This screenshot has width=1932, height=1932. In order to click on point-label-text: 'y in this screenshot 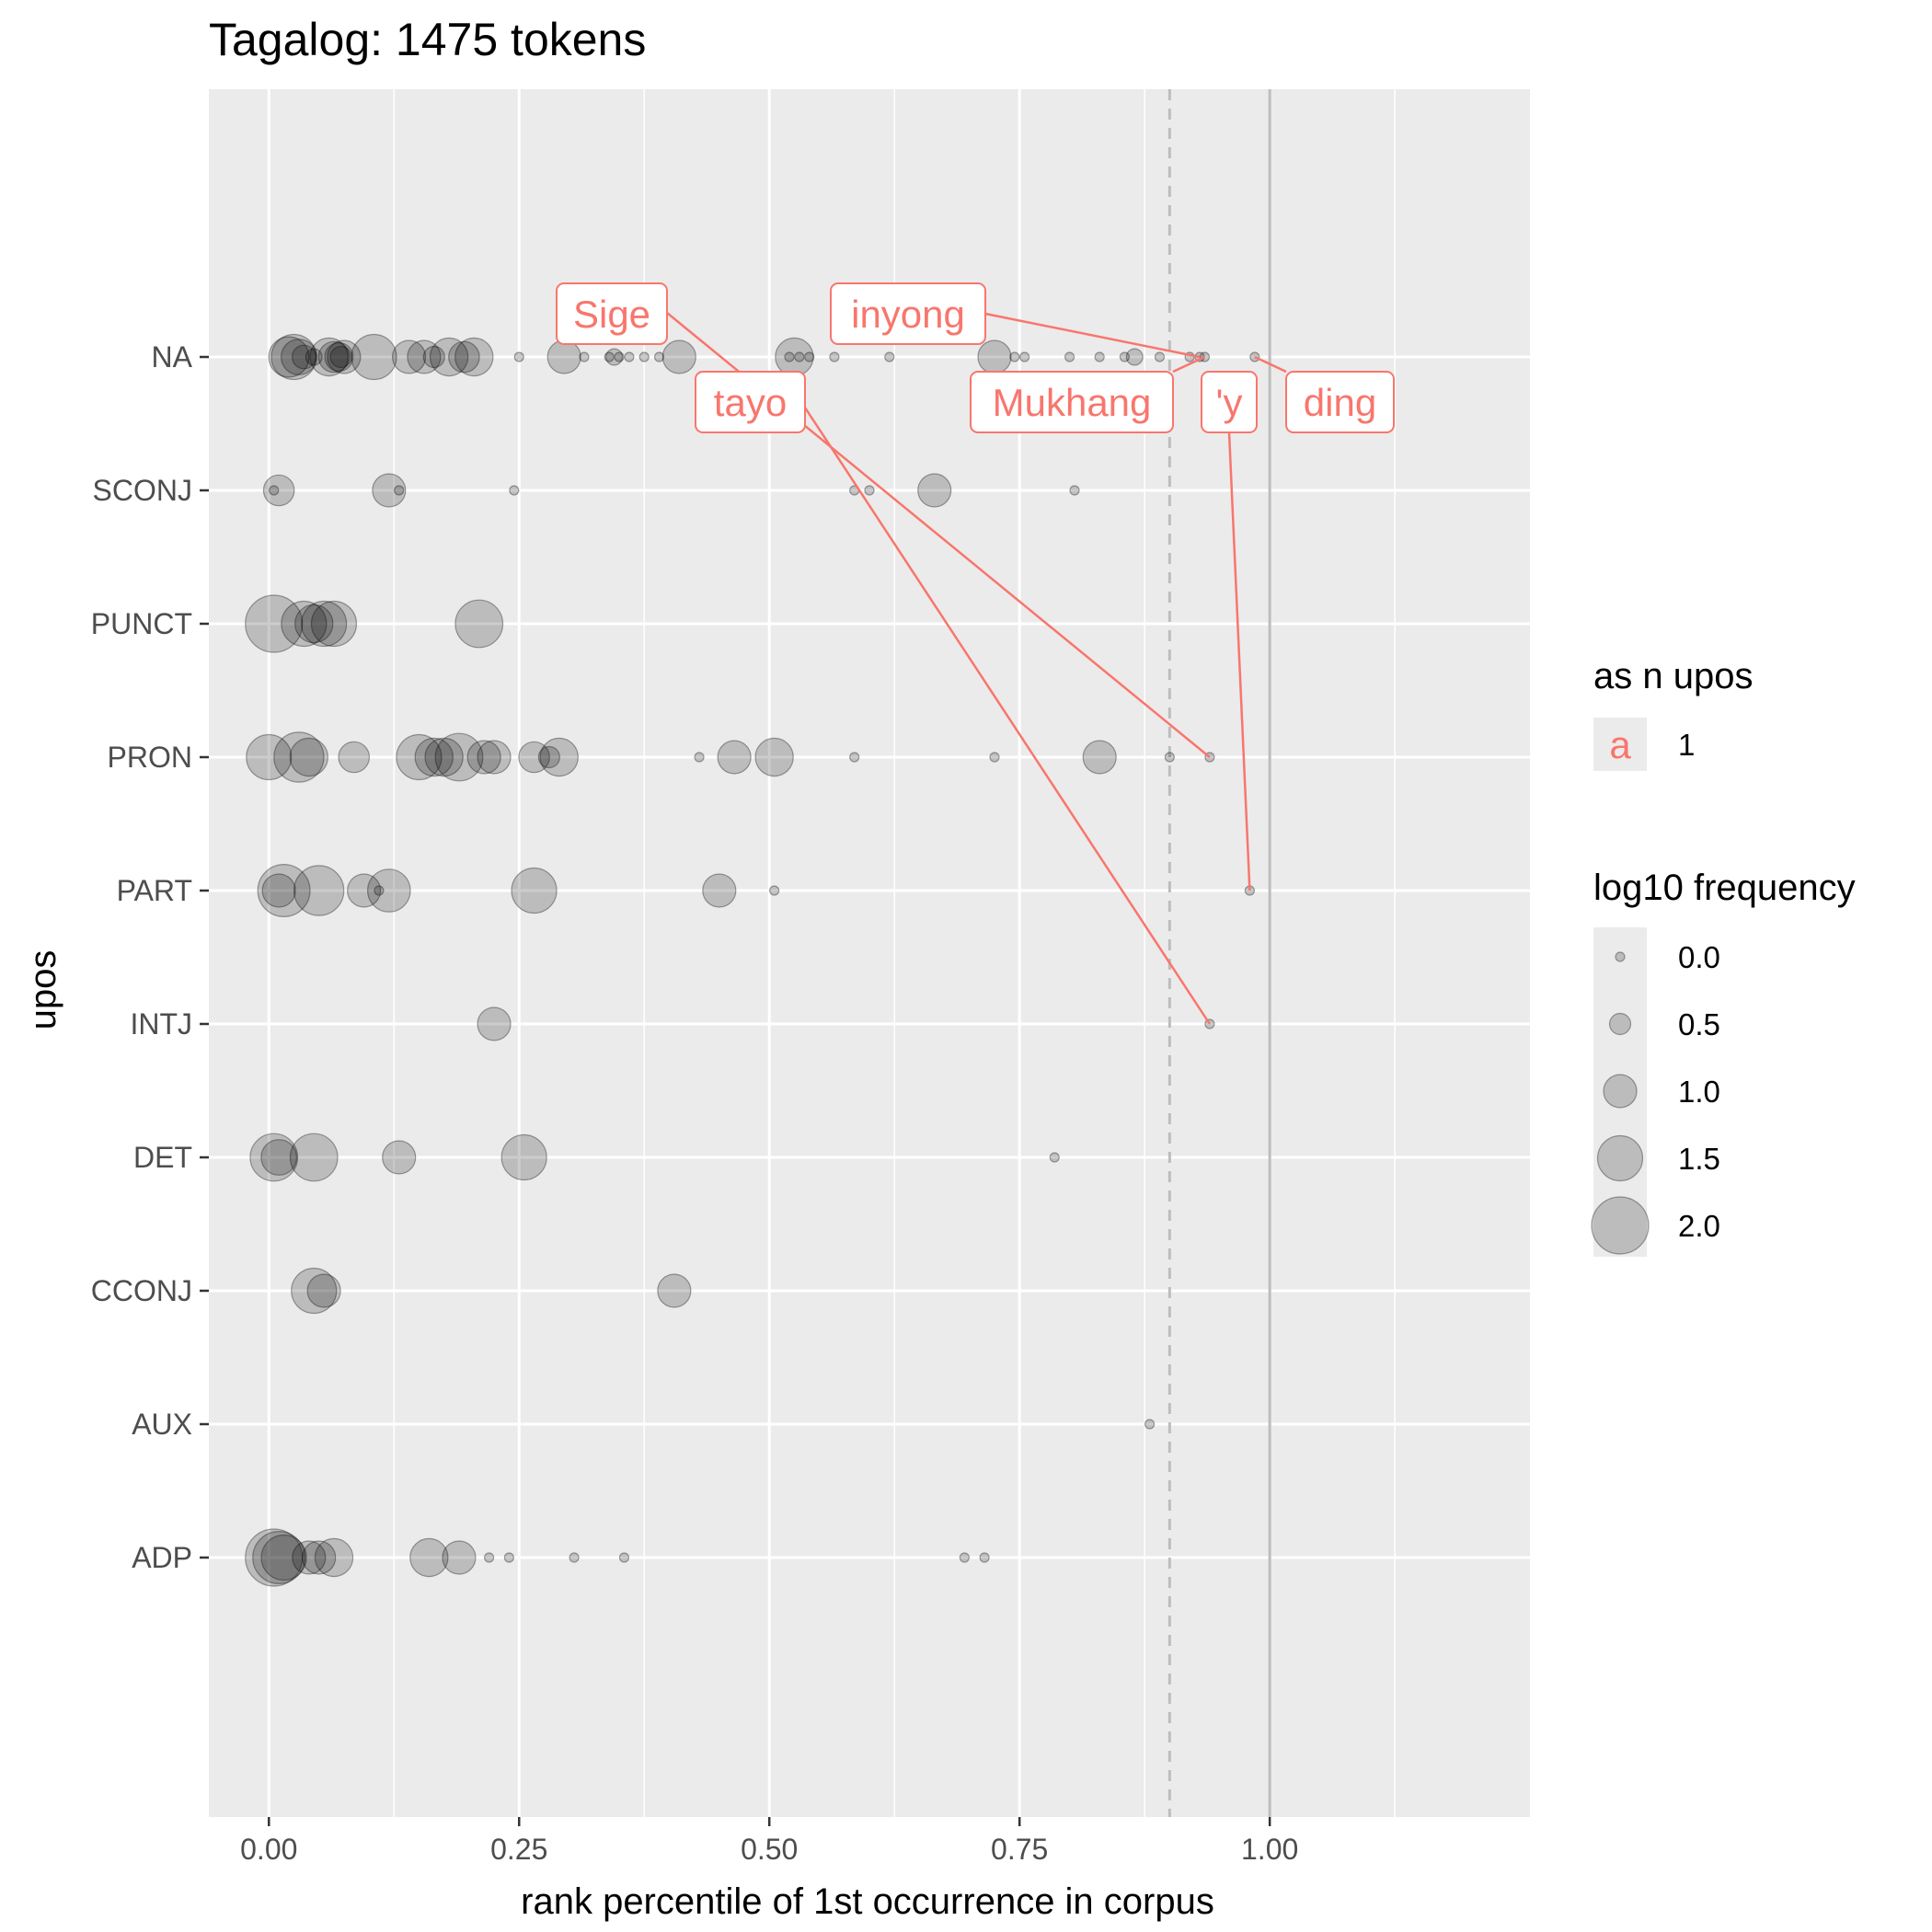, I will do `click(1228, 402)`.